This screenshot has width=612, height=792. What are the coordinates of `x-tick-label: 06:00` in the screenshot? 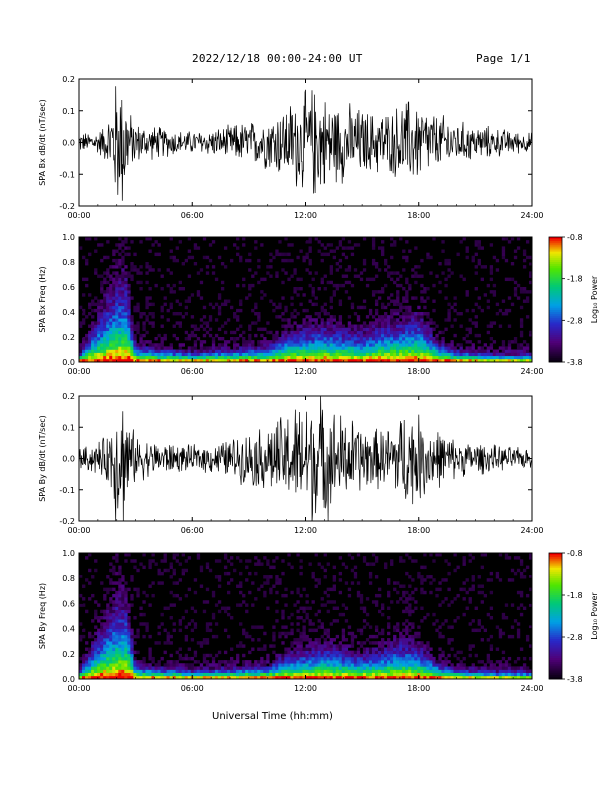 It's located at (192, 371).